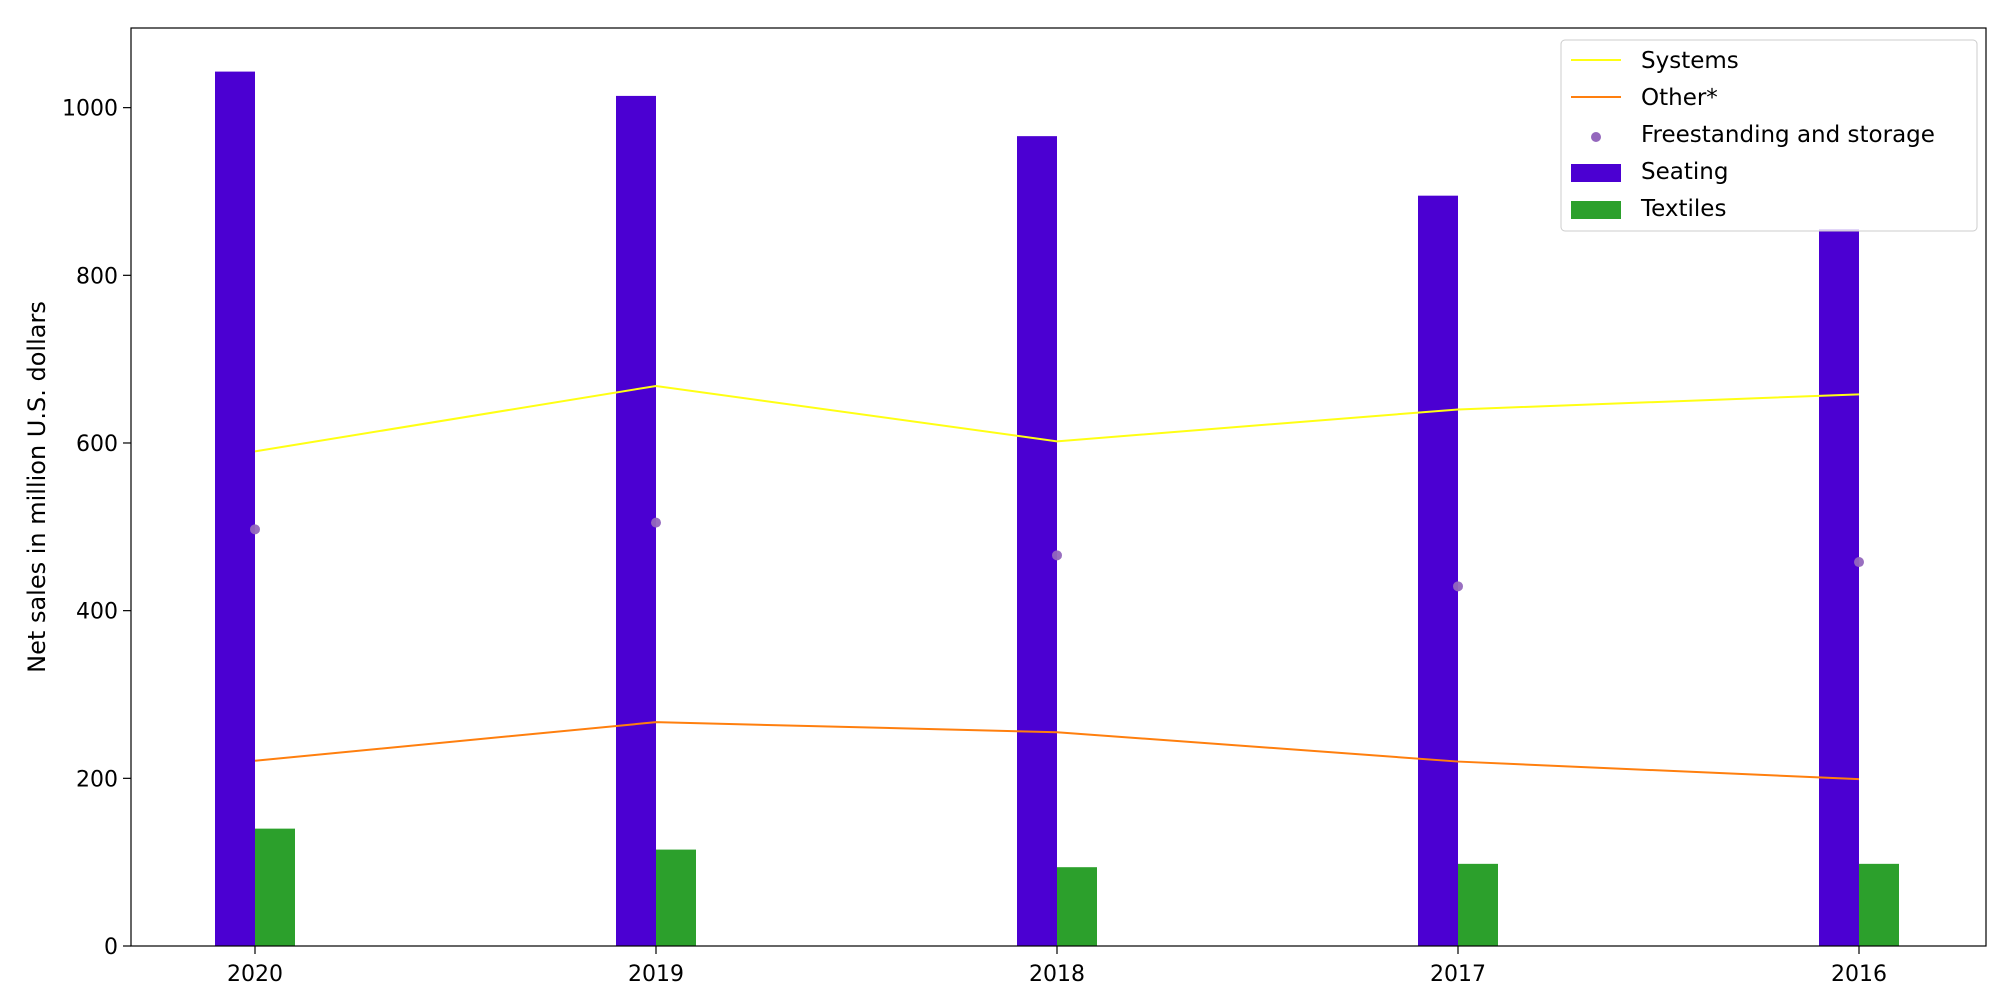  Describe the element at coordinates (235, 508) in the screenshot. I see `seating-bar-2020` at that location.